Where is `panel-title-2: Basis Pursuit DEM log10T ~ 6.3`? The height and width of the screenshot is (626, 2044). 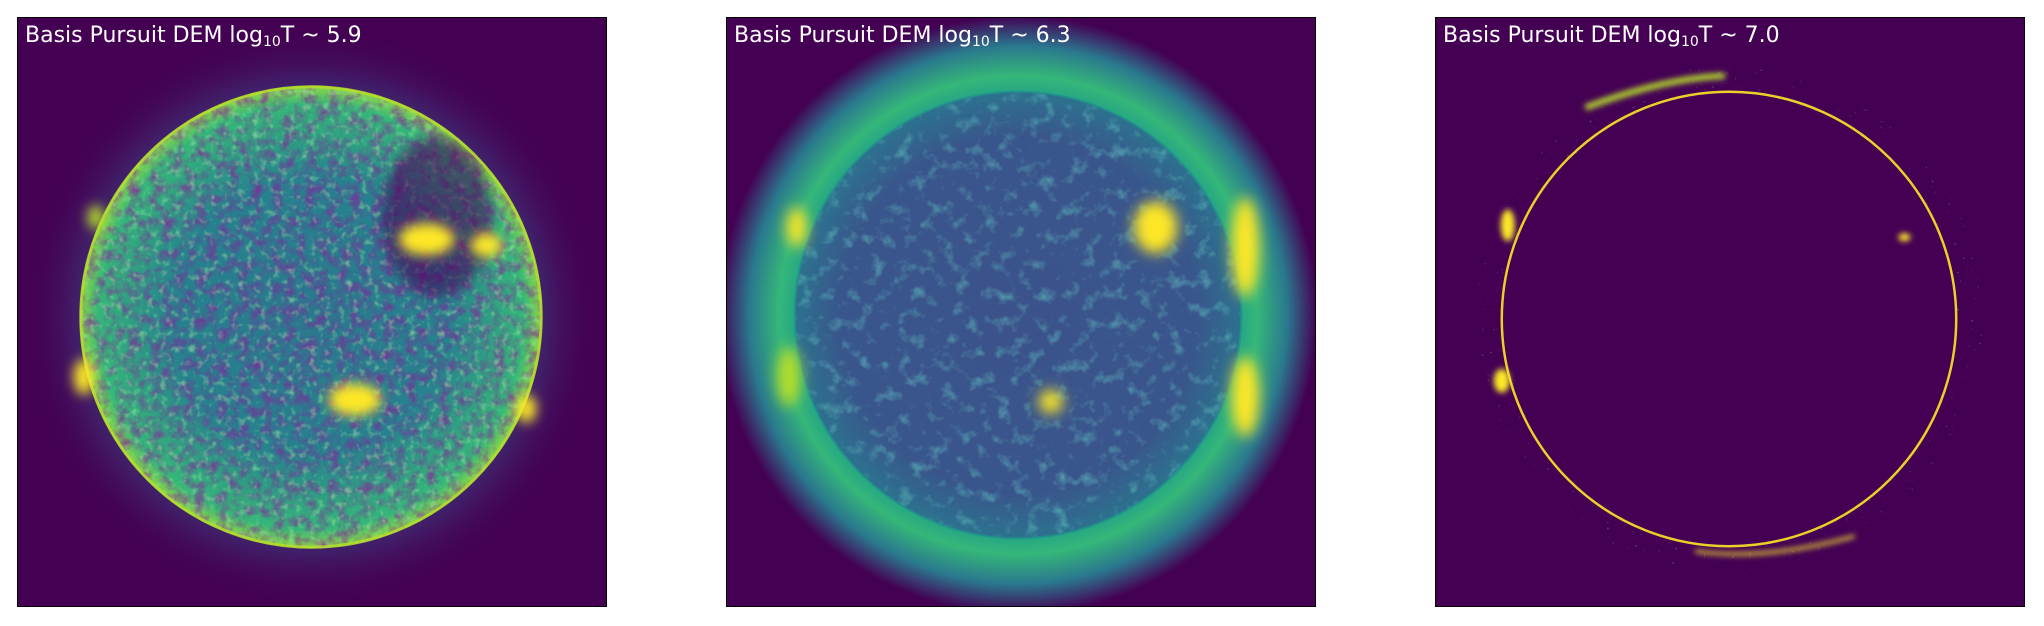
panel-title-2: Basis Pursuit DEM log10T ~ 6.3 is located at coordinates (902, 36).